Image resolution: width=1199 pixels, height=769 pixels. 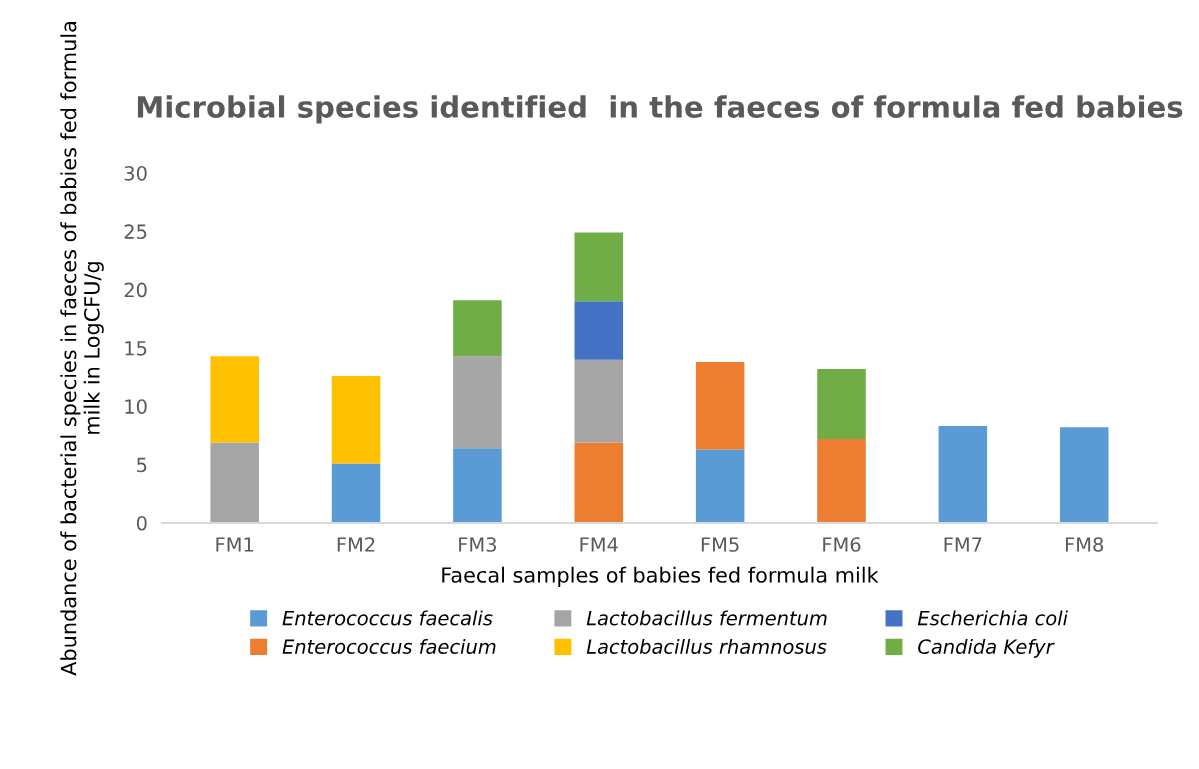 What do you see at coordinates (82, 349) in the screenshot?
I see `y-axis-title: Abundance of bacterial species in faeces of babies fed formula milk in LogCFU/g` at bounding box center [82, 349].